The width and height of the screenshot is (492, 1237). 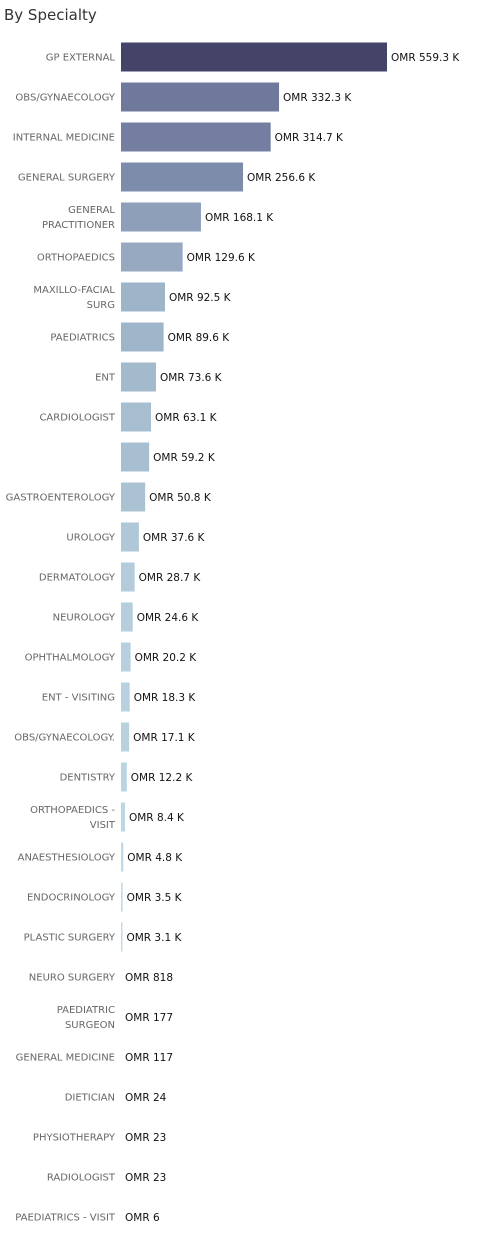 I want to click on category-label: PLASTIC SURGERY, so click(x=70, y=938).